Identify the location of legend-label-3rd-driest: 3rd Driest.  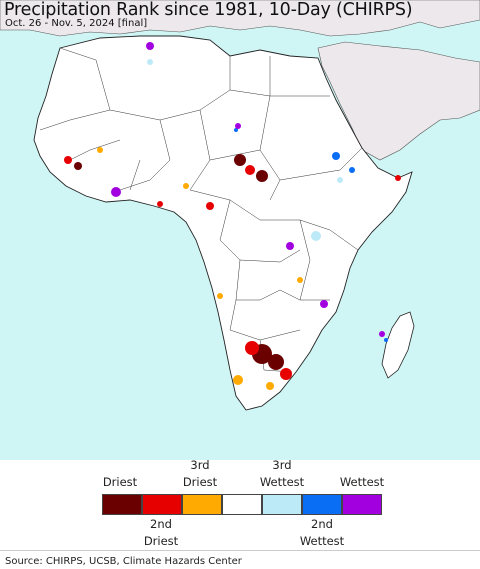
(200, 473).